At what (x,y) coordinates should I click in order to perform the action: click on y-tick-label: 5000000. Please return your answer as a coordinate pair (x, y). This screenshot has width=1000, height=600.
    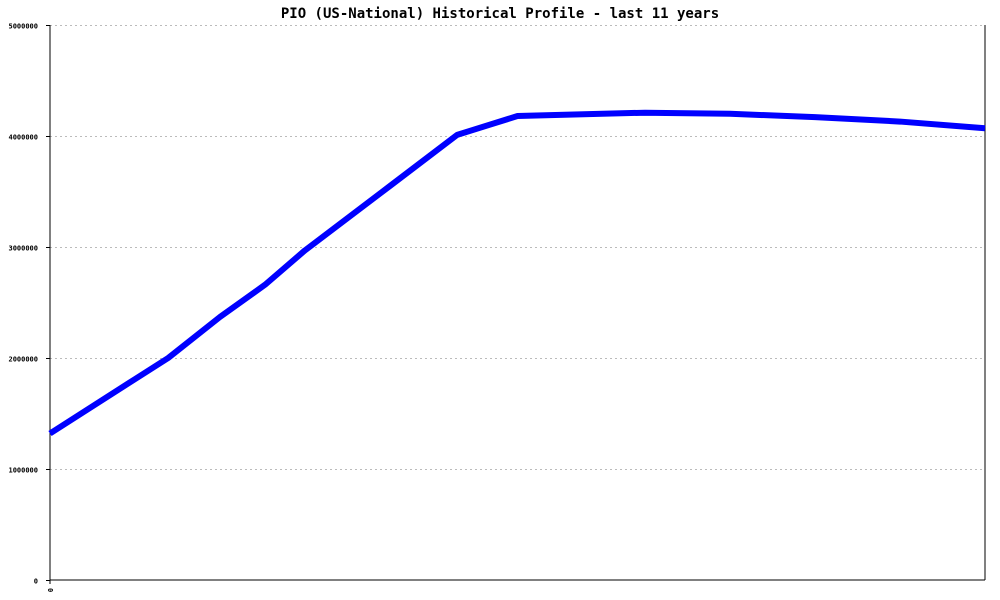
    Looking at the image, I should click on (23, 27).